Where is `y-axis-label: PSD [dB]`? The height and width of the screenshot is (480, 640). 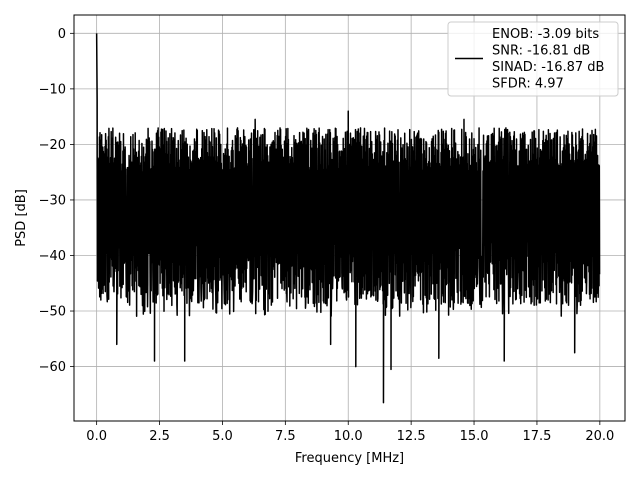
y-axis-label: PSD [dB] is located at coordinates (21, 218).